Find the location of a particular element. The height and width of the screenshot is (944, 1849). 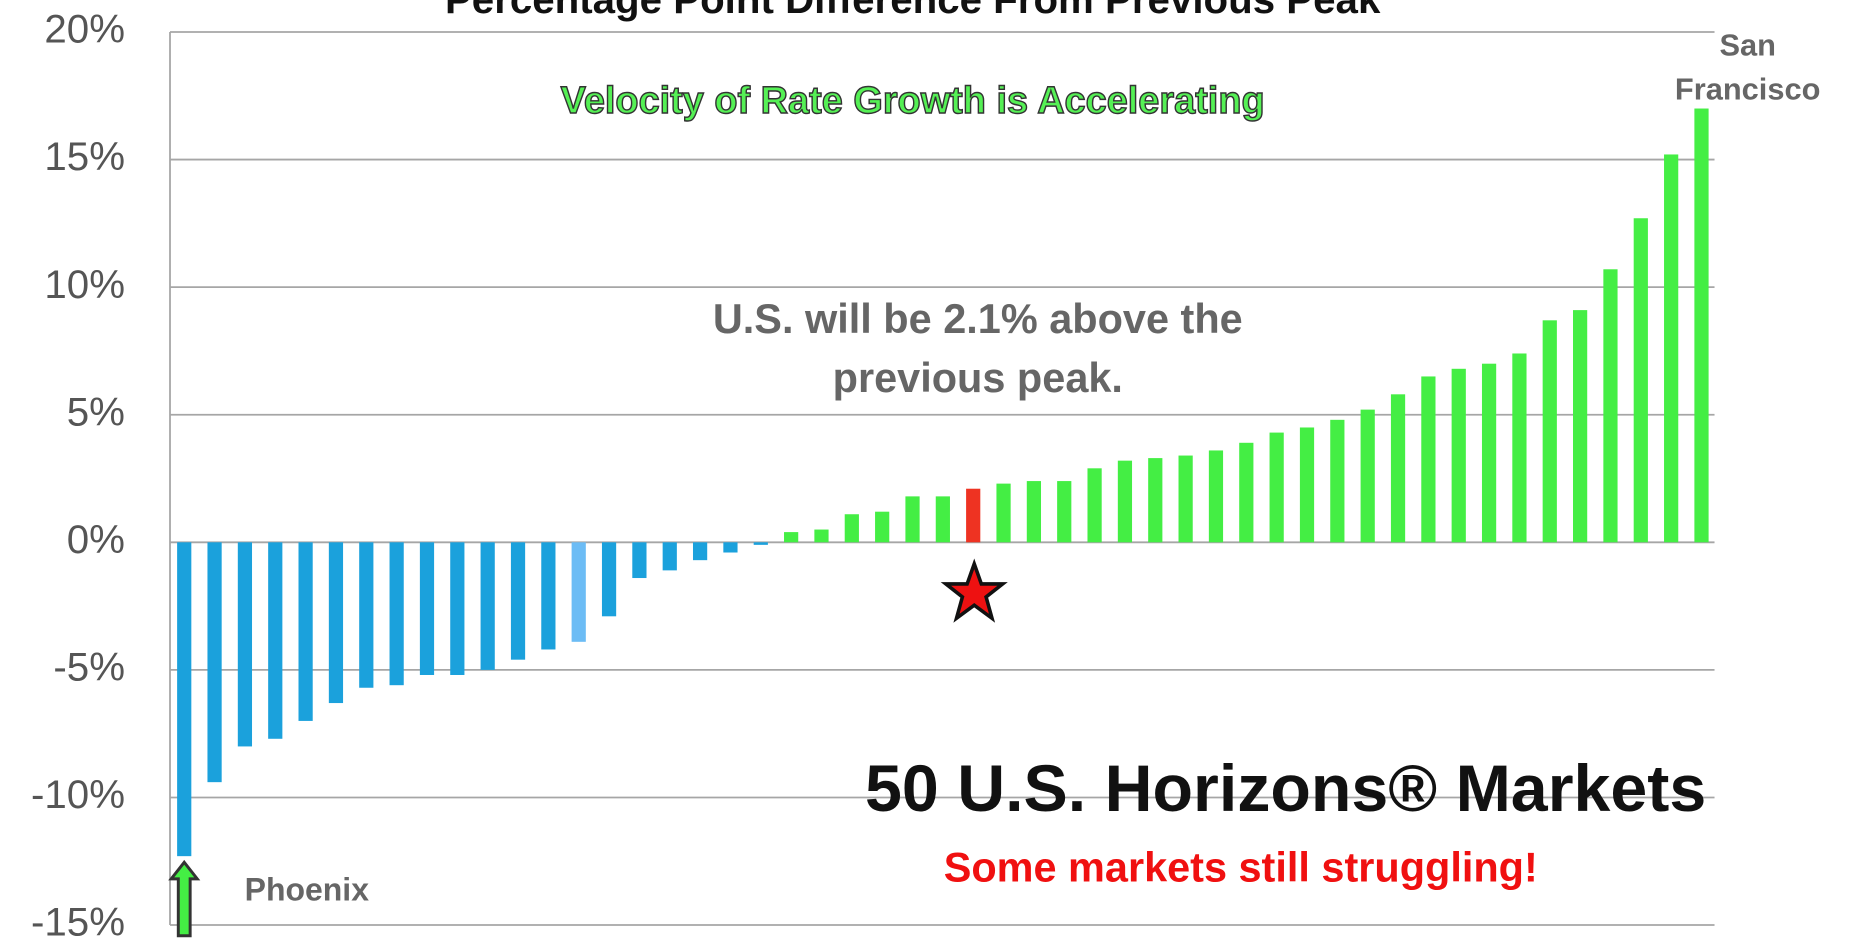

y-tick-label: 0% is located at coordinates (96, 539).